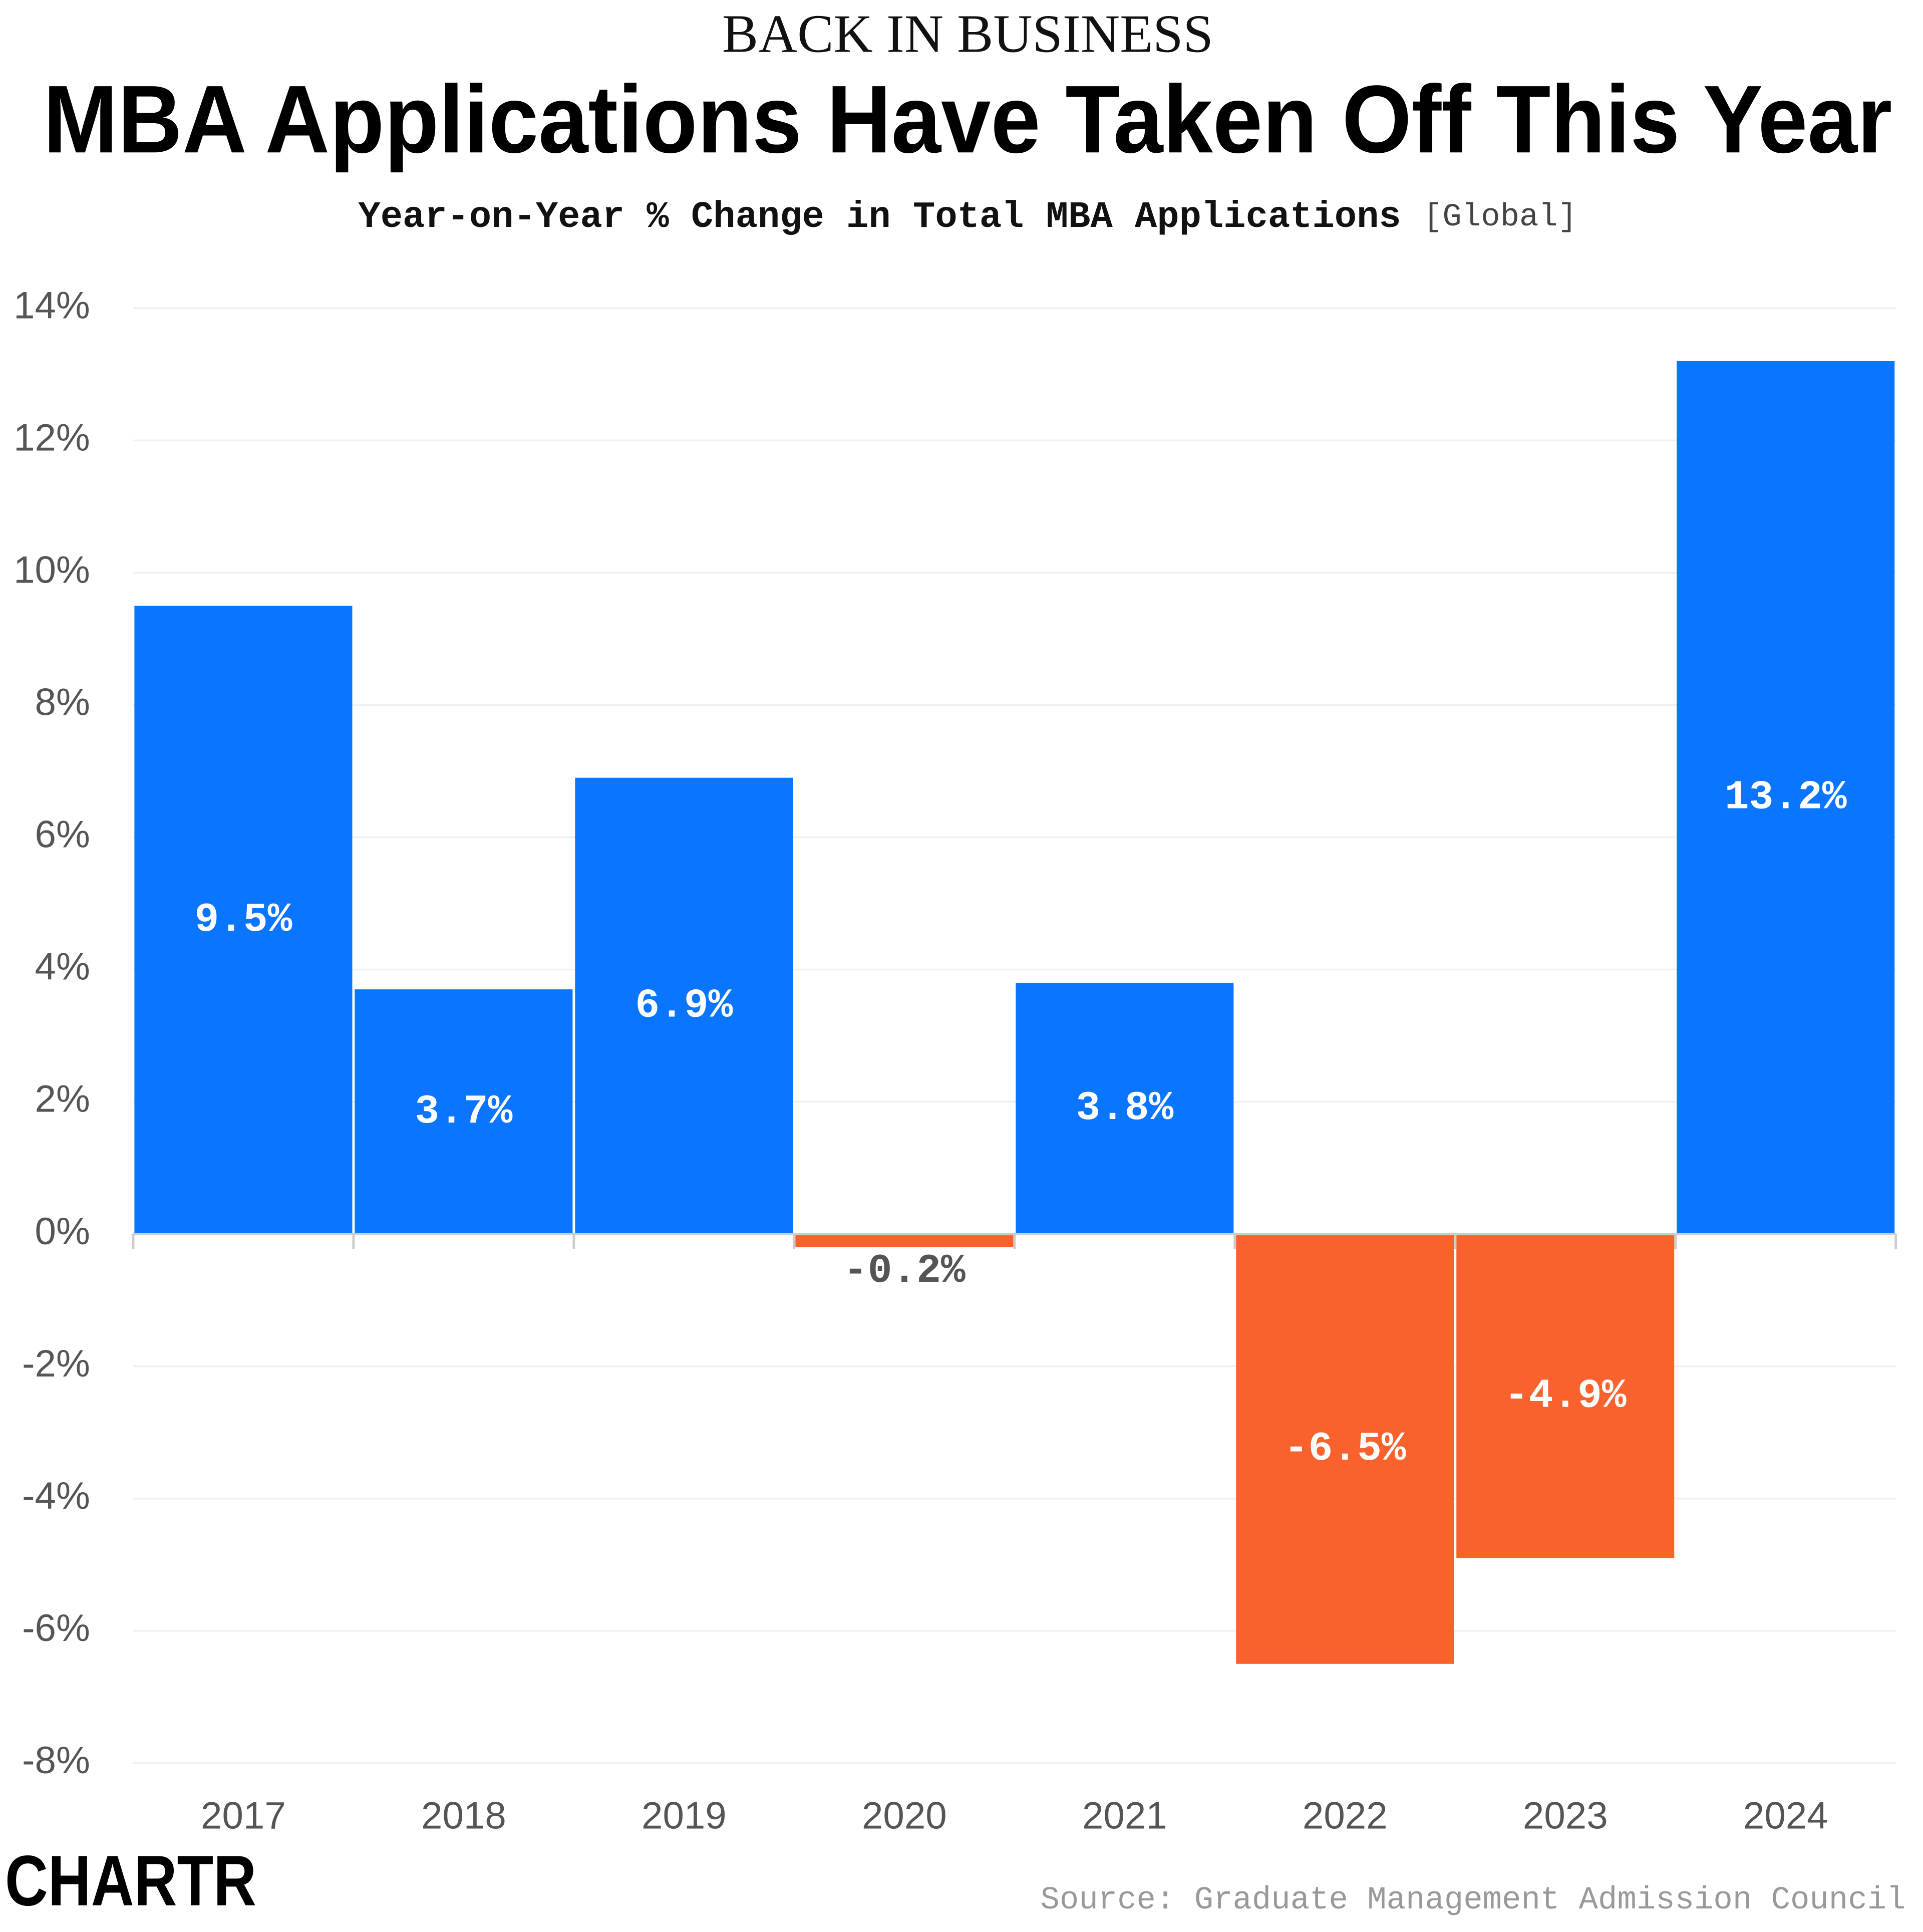 This screenshot has width=1923, height=1932. What do you see at coordinates (130, 1881) in the screenshot?
I see `logo: CHARTR` at bounding box center [130, 1881].